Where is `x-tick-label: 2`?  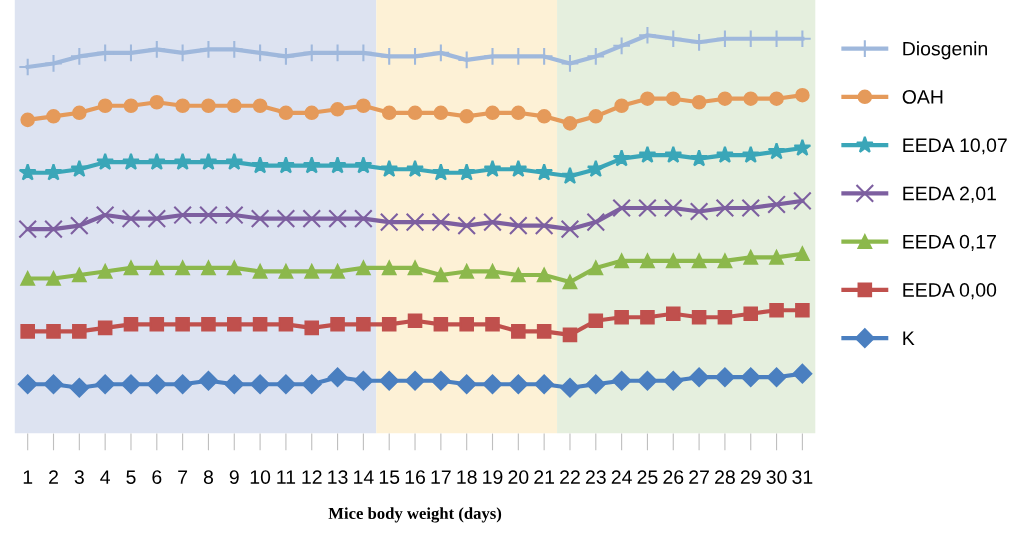
x-tick-label: 2 is located at coordinates (53, 477).